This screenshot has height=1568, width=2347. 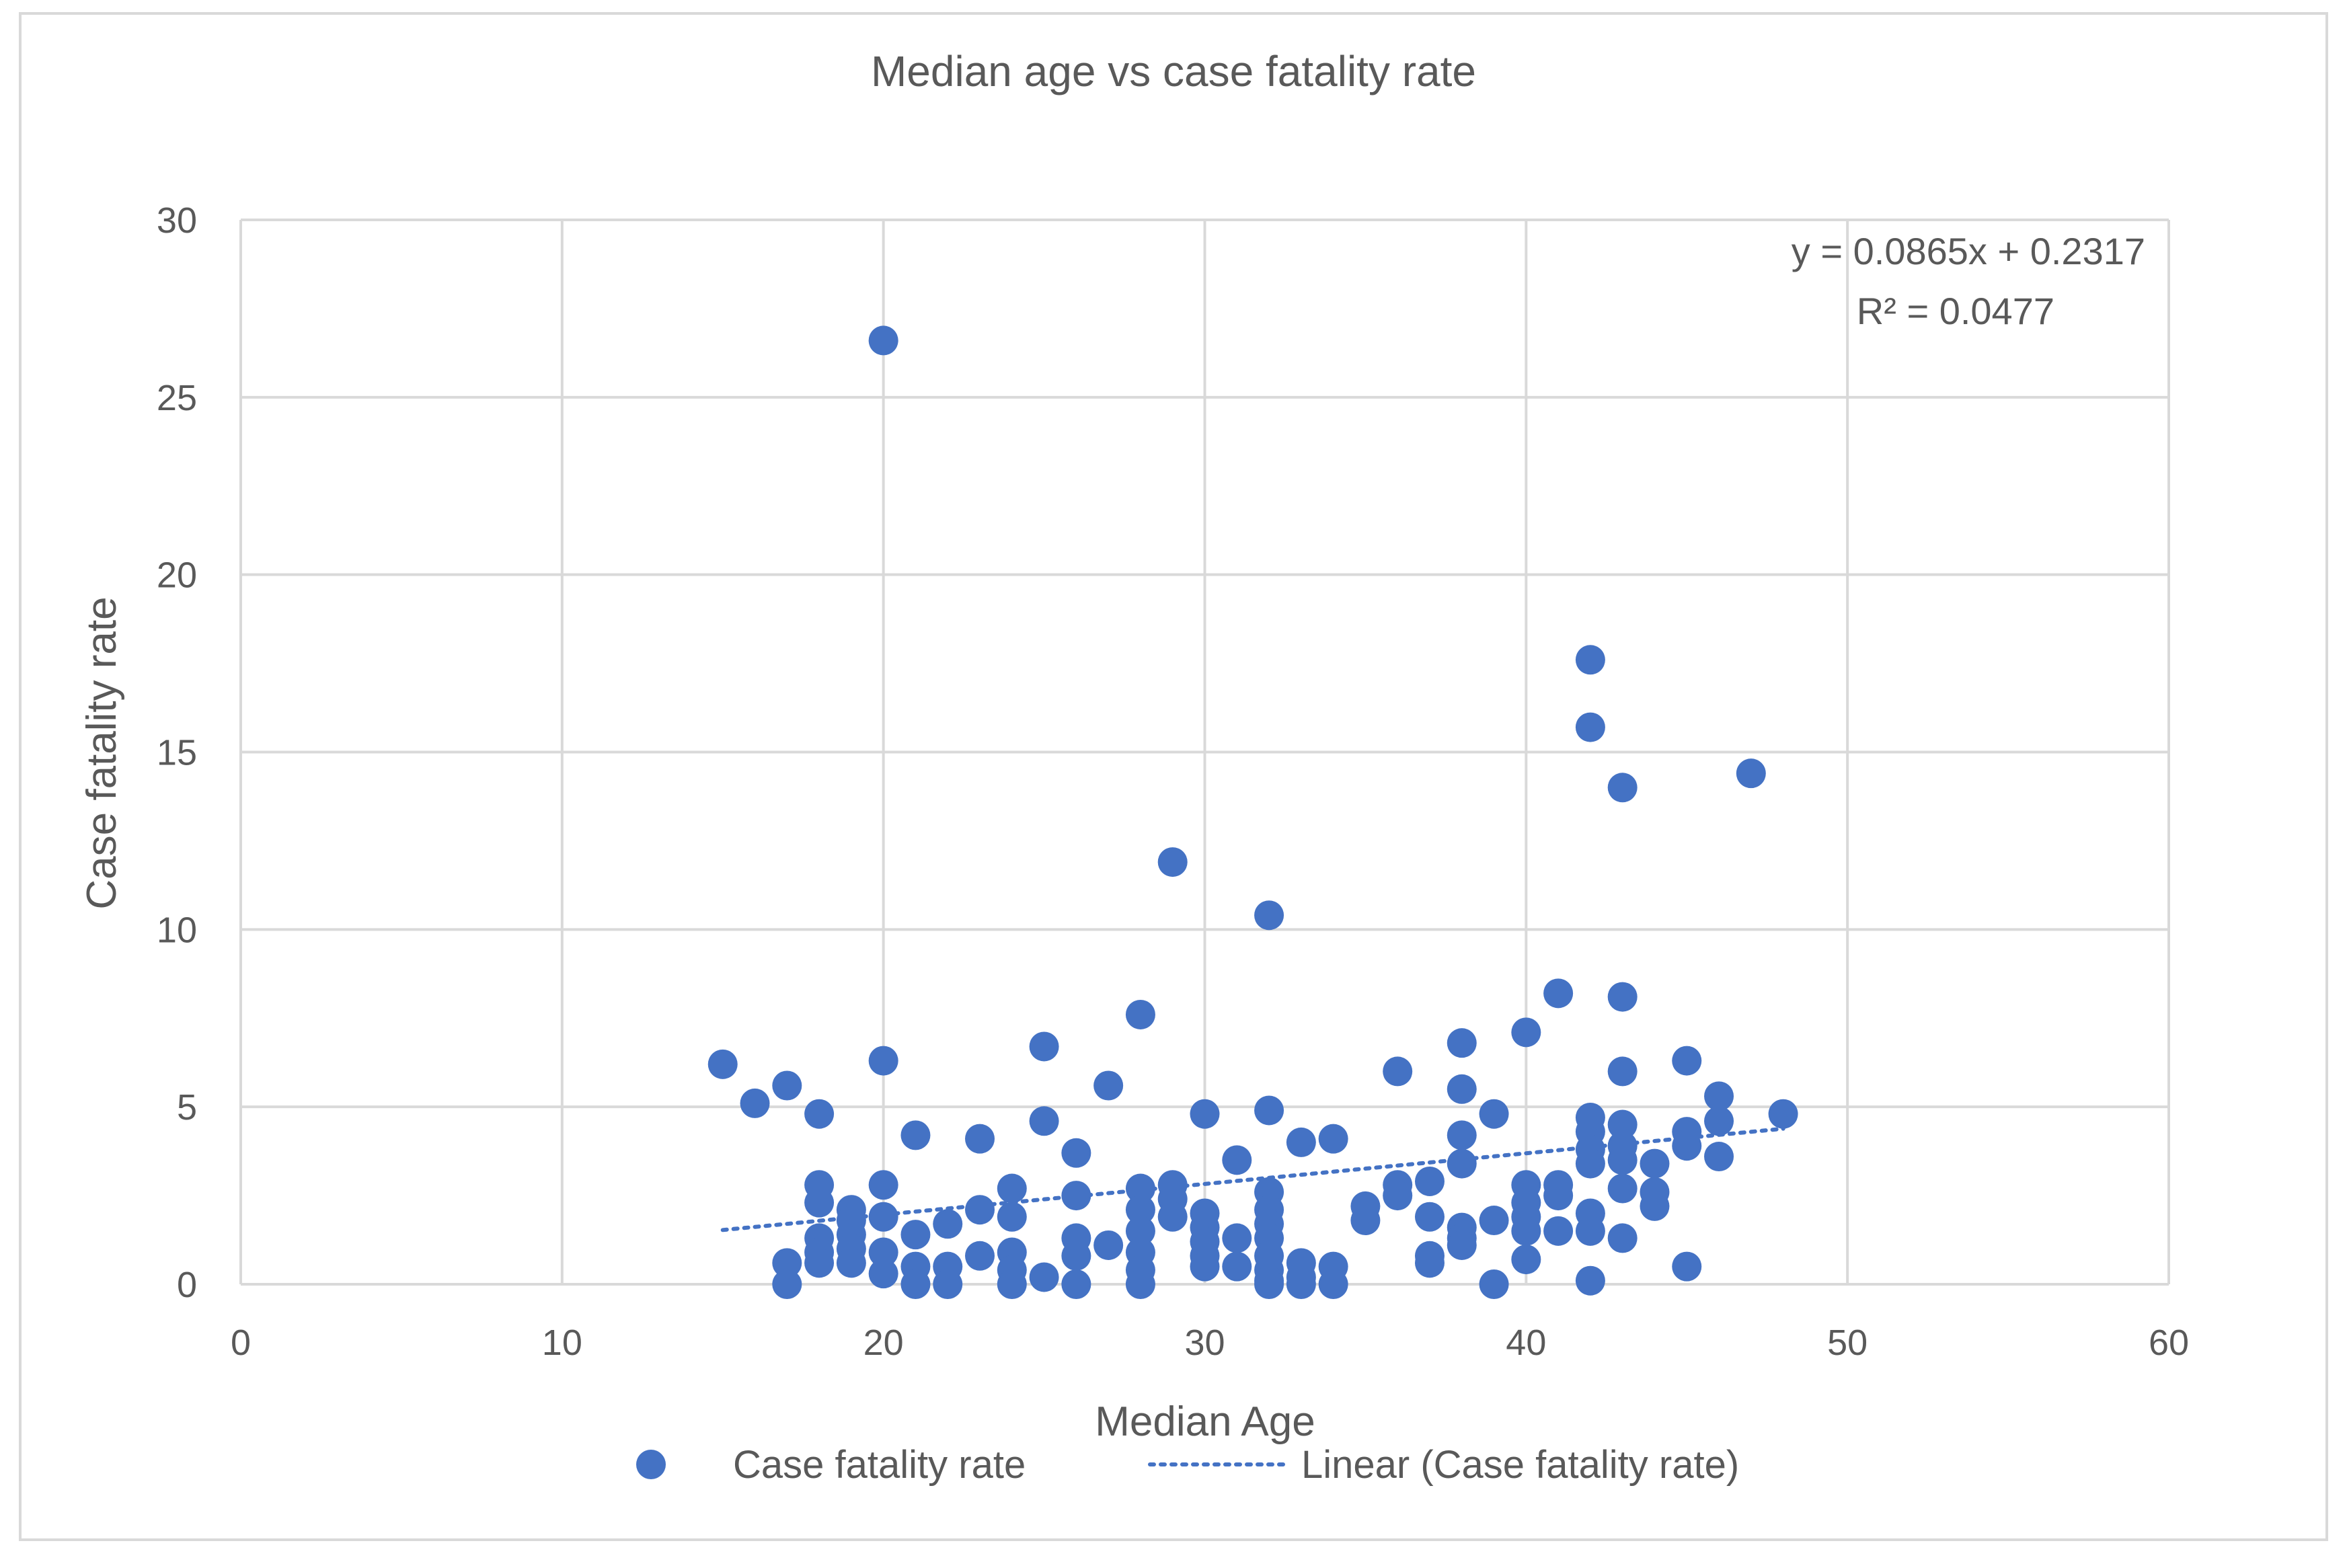 What do you see at coordinates (177, 220) in the screenshot?
I see `y-tick-label: 30` at bounding box center [177, 220].